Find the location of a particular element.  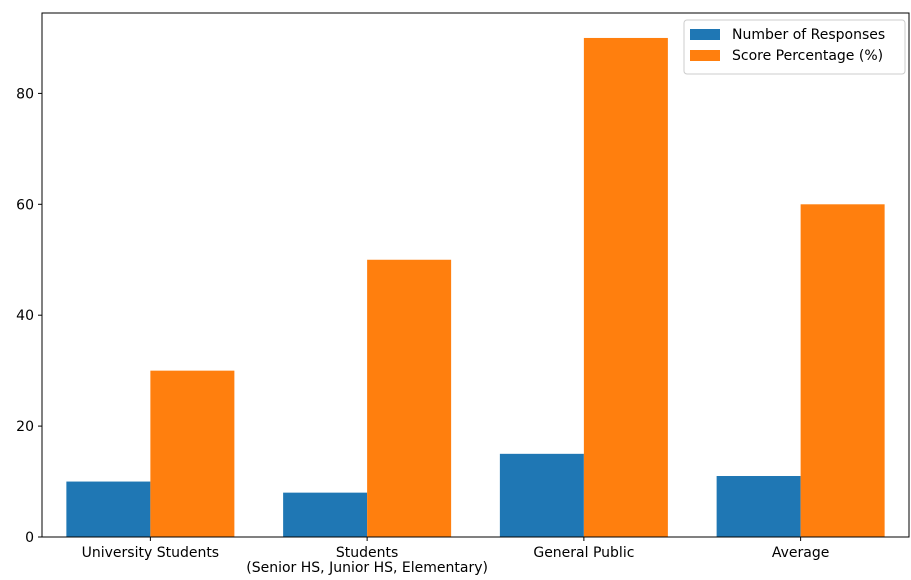

y-tick-label-0: 0 is located at coordinates (29, 538).